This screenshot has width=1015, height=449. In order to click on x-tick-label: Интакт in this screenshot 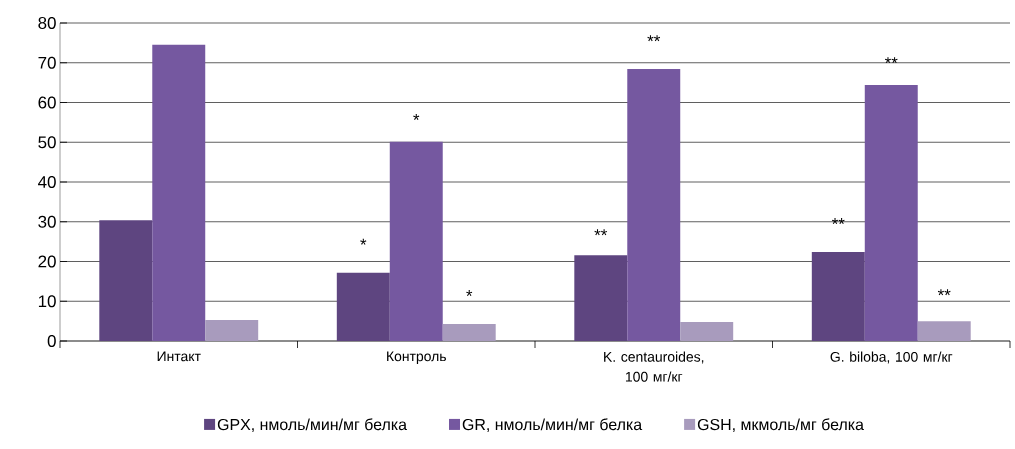, I will do `click(179, 356)`.